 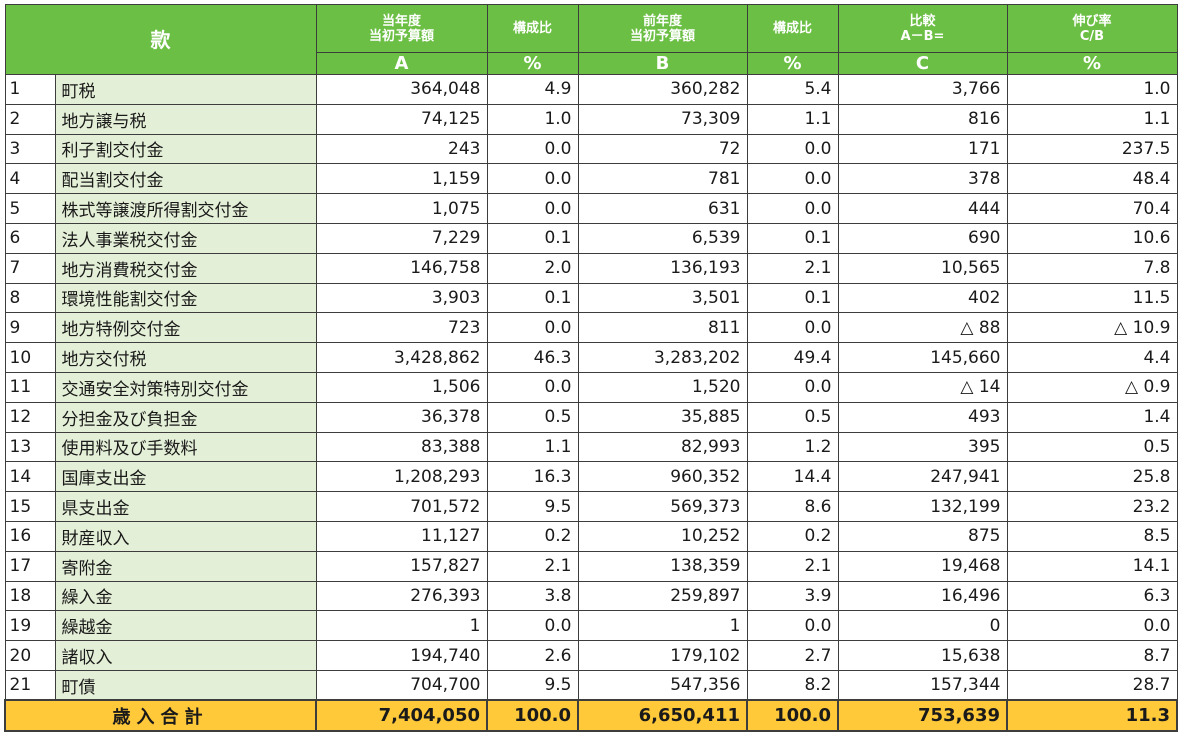 What do you see at coordinates (792, 417) in the screenshot?
I see `previous-ratio: 0.5` at bounding box center [792, 417].